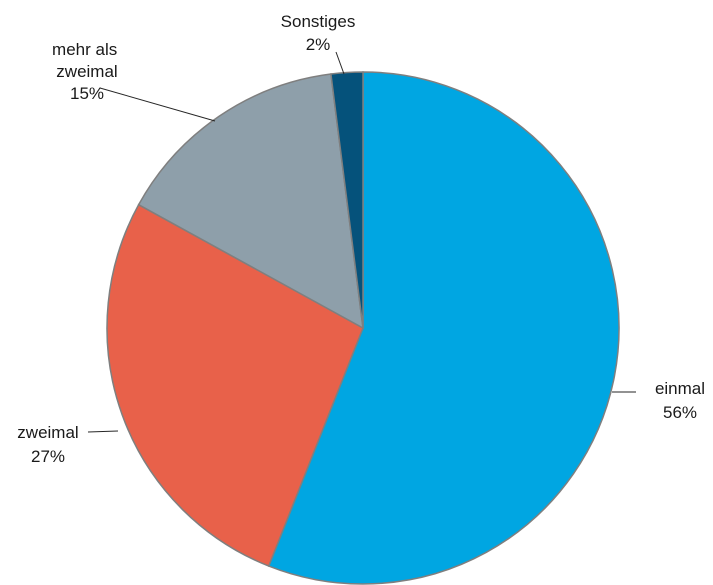 This screenshot has height=585, width=713. What do you see at coordinates (103, 431) in the screenshot?
I see `leader-line-zweimal` at bounding box center [103, 431].